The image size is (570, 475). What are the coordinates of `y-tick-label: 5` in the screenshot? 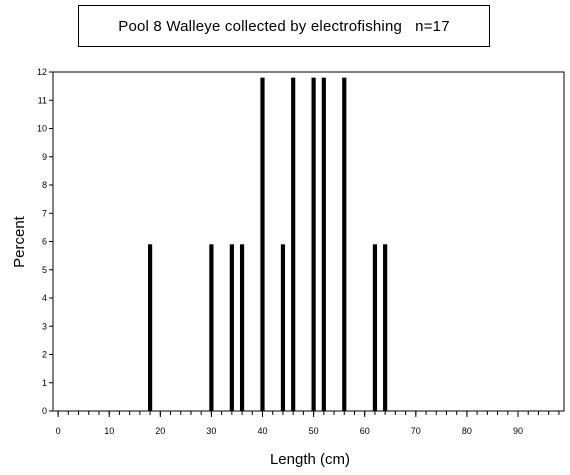 It's located at (44, 270).